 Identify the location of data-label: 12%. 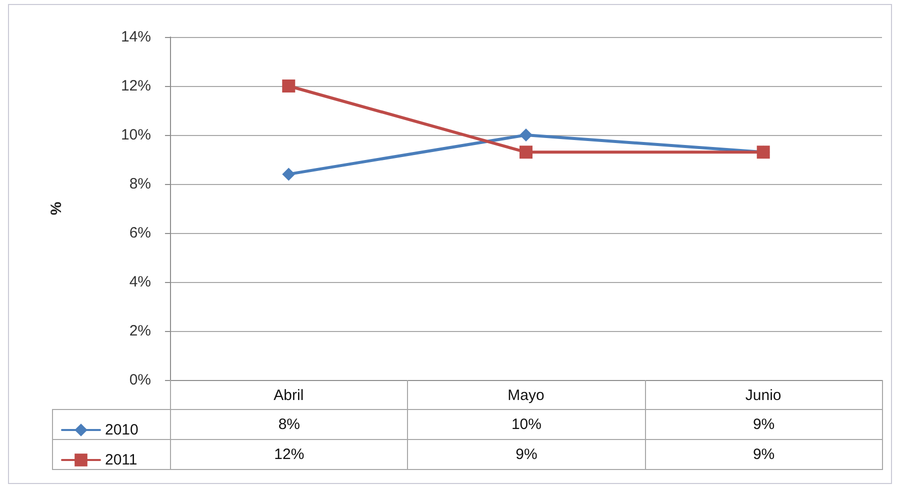
(289, 454).